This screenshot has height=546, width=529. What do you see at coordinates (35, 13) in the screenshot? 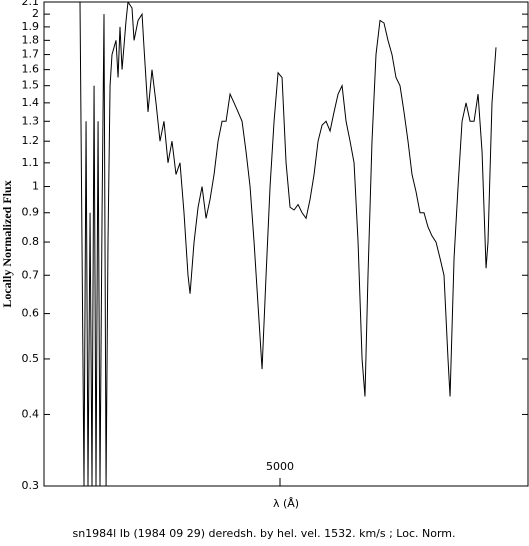
I see `y-tick-label: 2` at bounding box center [35, 13].